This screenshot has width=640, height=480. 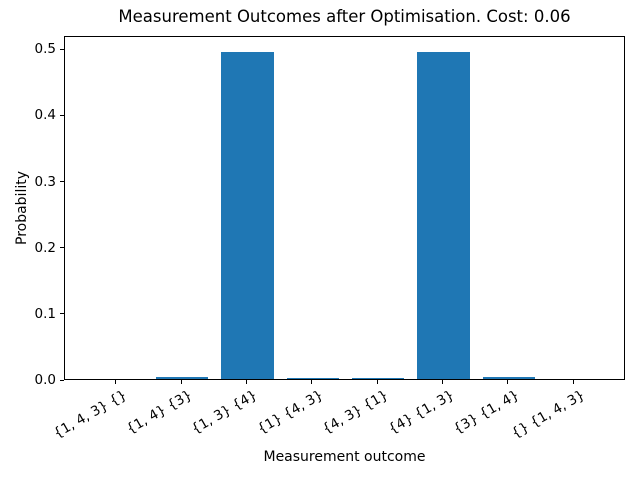 I want to click on x-axis-label: Measurement outcome, so click(x=344, y=457).